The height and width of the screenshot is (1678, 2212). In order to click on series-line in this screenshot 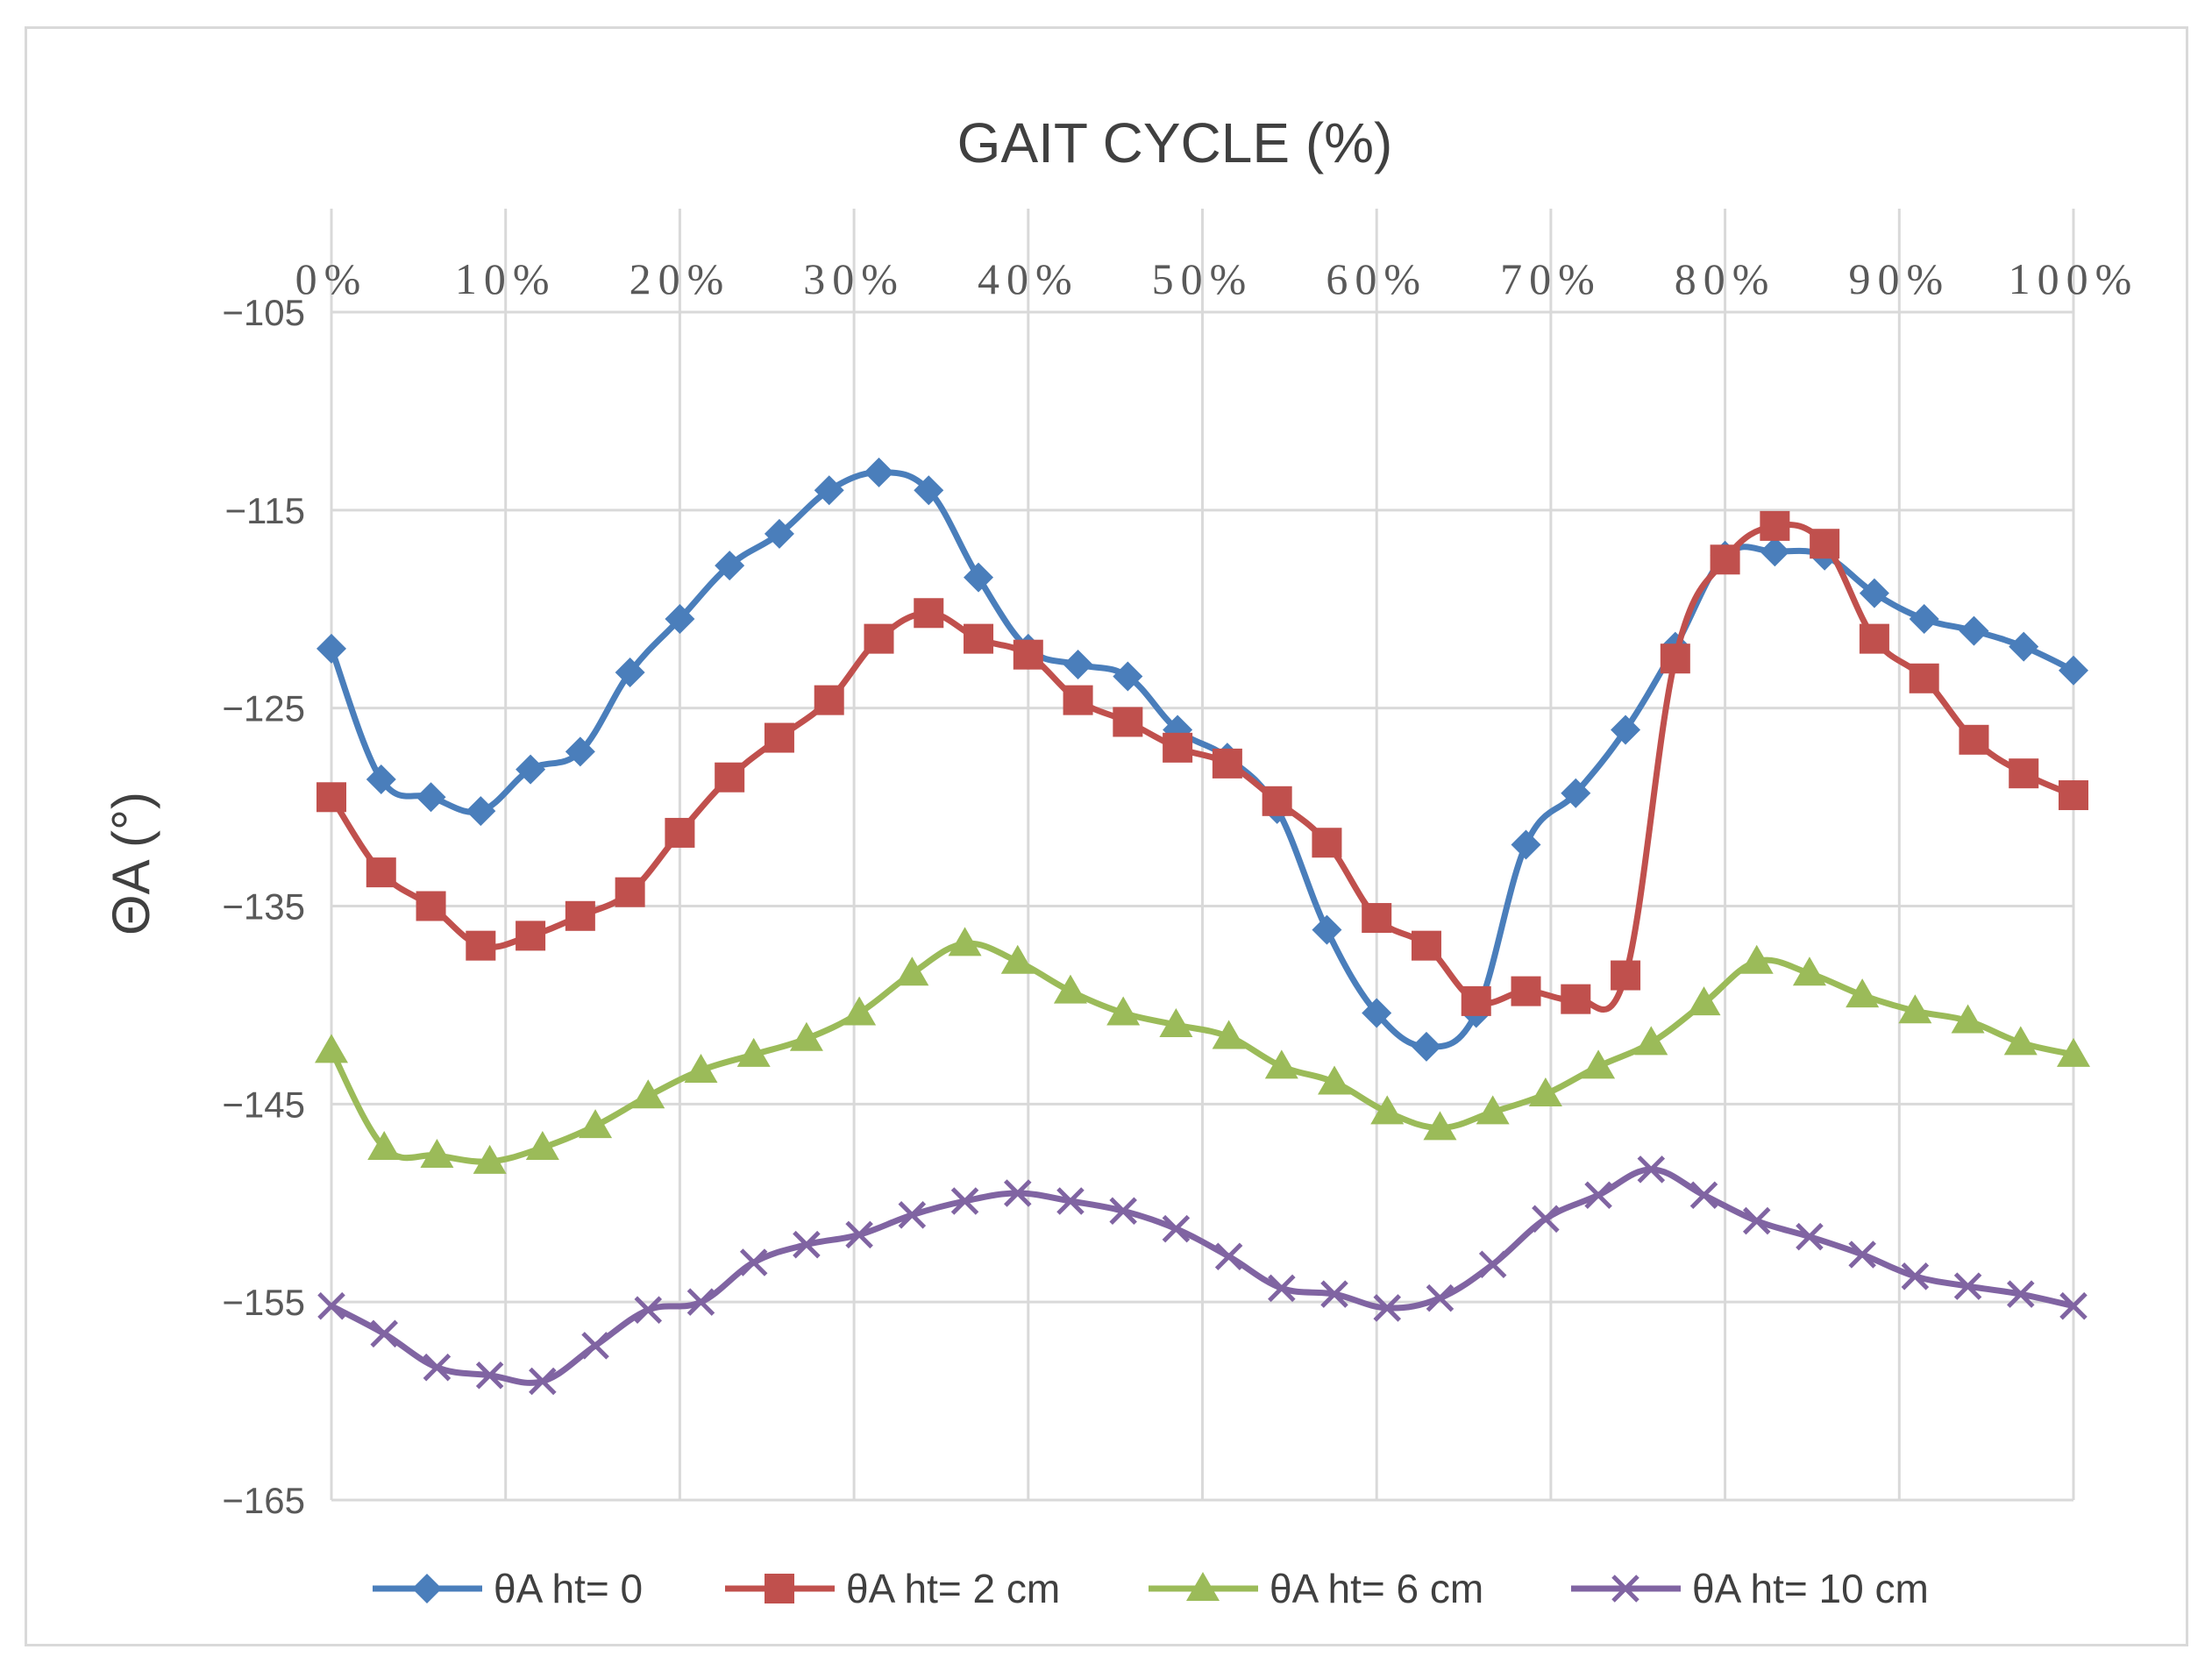, I will do `click(1202, 1276)`.